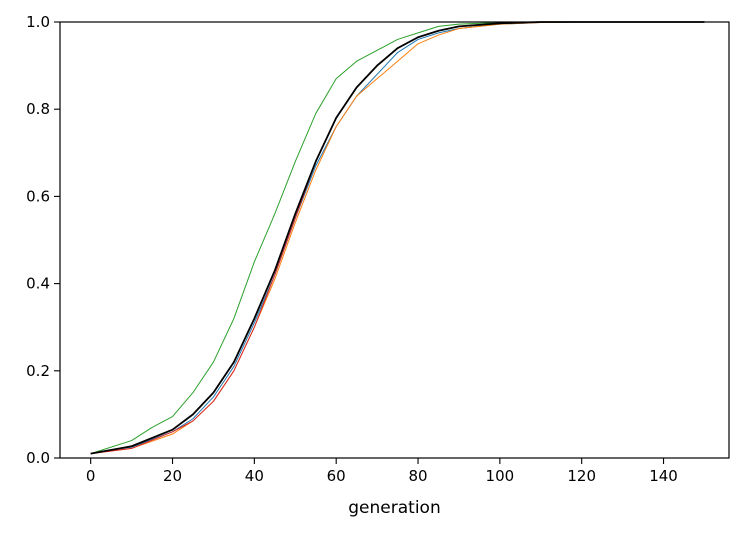 The width and height of the screenshot is (744, 535). What do you see at coordinates (382, 471) in the screenshot?
I see `x-axis: 0 20 40 60 80 100 120 140` at bounding box center [382, 471].